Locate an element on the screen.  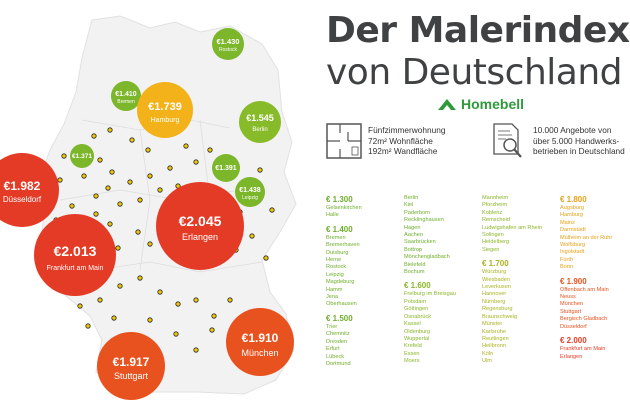
city-name: Pforzheim is located at coordinates (495, 205).